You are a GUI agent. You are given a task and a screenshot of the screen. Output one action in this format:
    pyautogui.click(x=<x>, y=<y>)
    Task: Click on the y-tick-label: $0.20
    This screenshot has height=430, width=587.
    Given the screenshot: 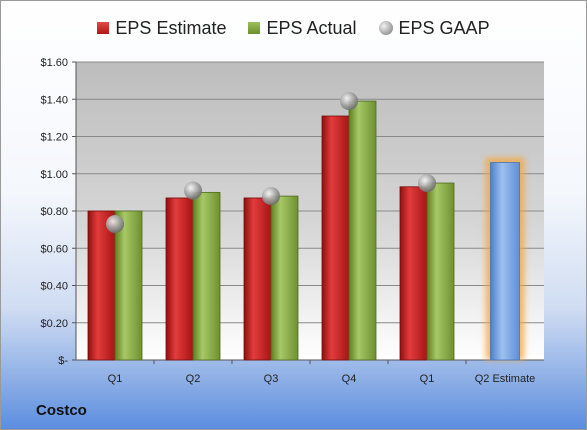 What is the action you would take?
    pyautogui.click(x=54, y=324)
    